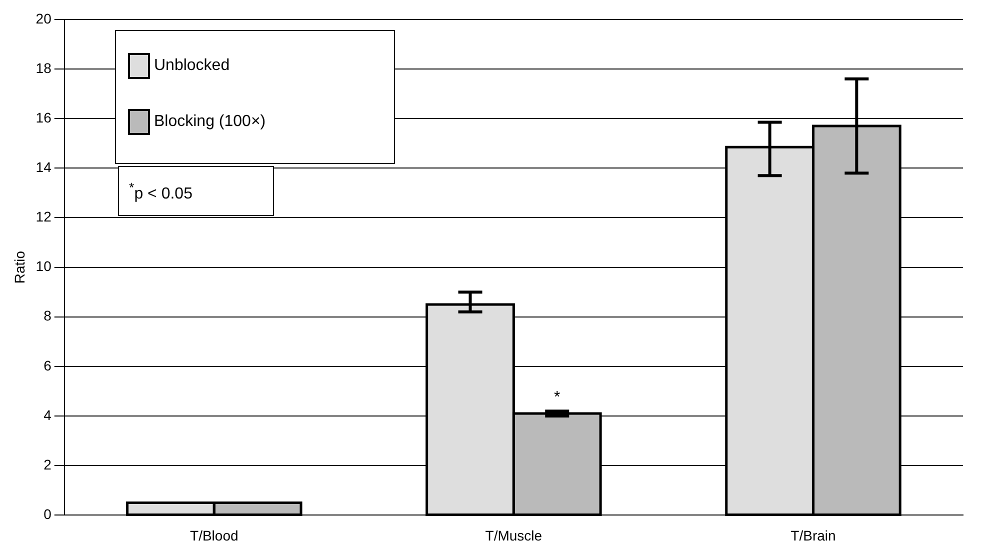 This screenshot has width=981, height=557. Describe the element at coordinates (196, 191) in the screenshot. I see `note-box: $^{*}$p < 0.05` at that location.